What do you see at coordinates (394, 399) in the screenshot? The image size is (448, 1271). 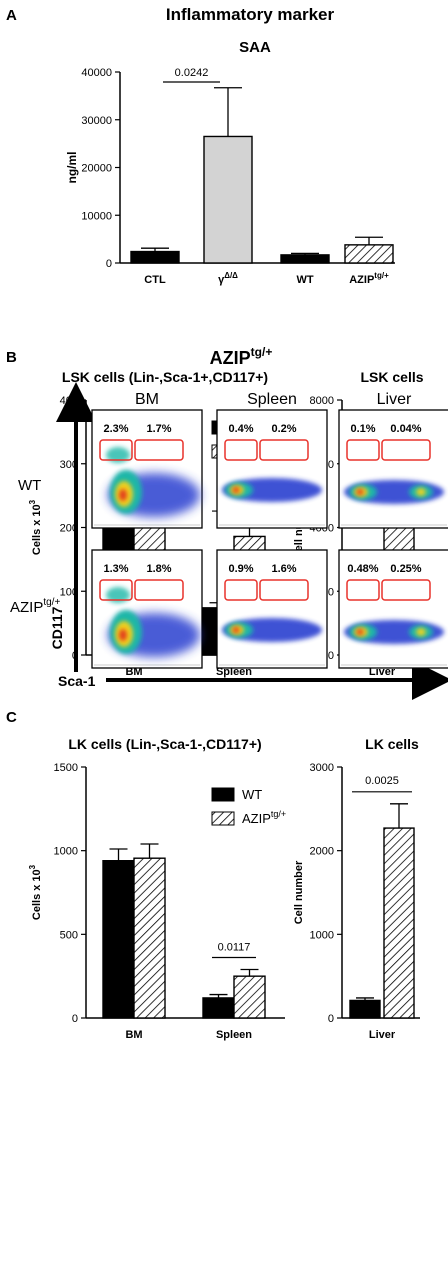 I see `column-header: Liver` at bounding box center [394, 399].